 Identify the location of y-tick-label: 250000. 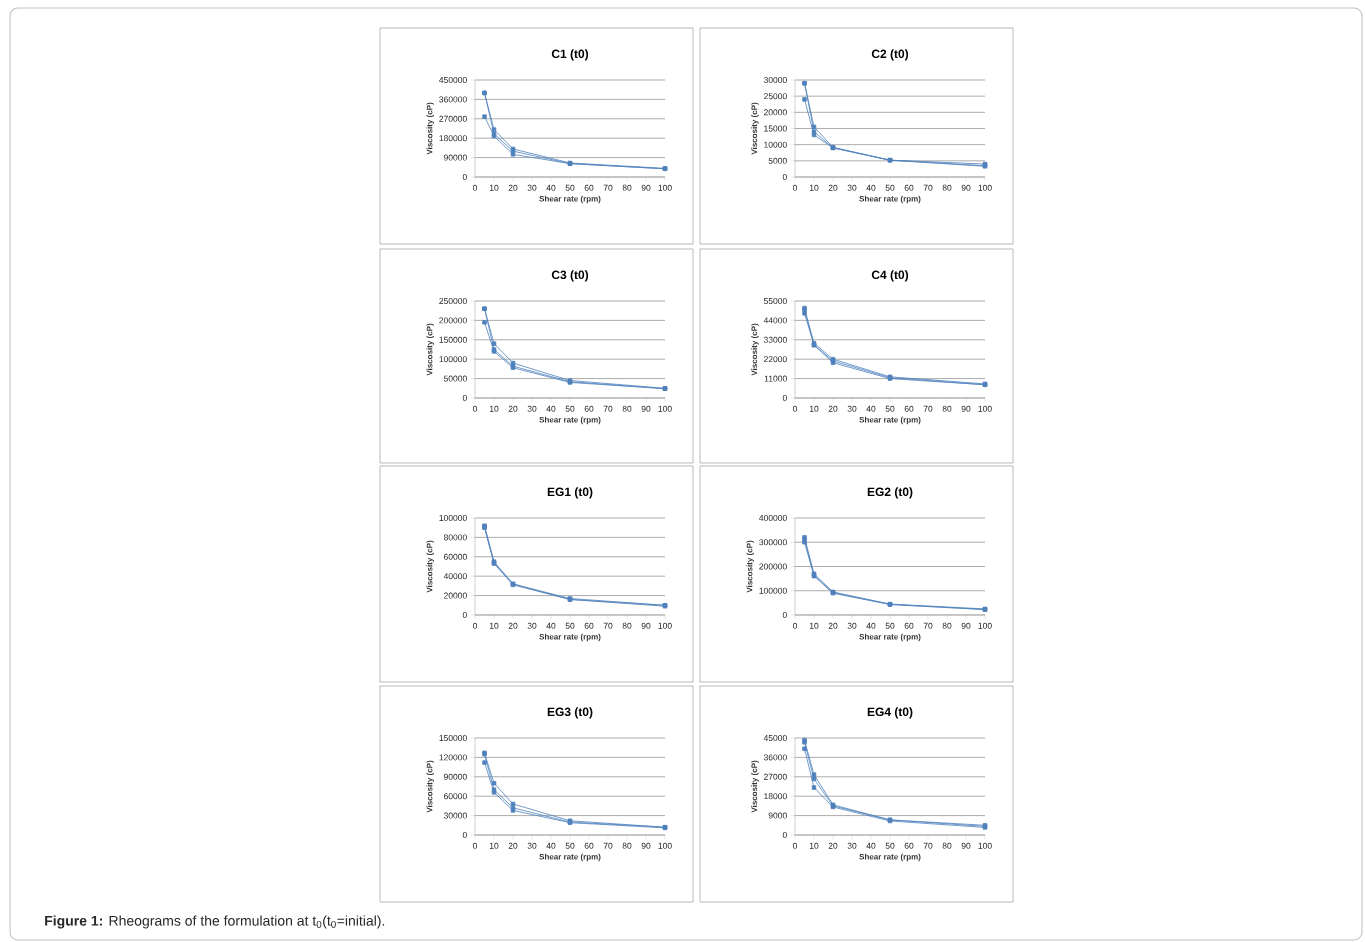
(453, 300).